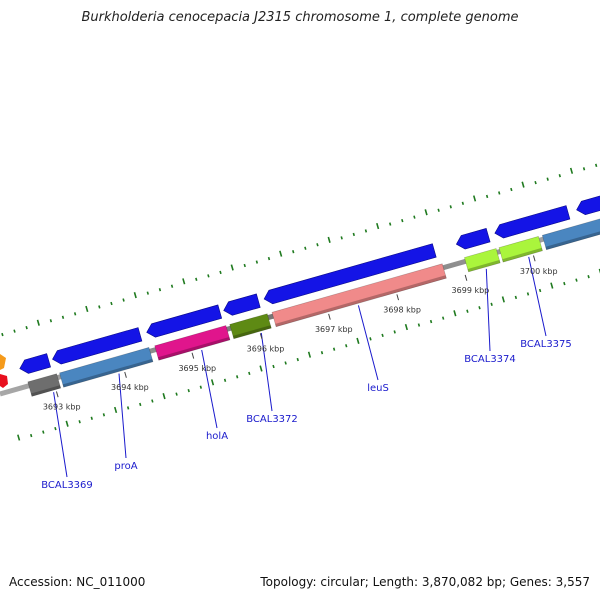  What do you see at coordinates (192, 343) in the screenshot?
I see `gene-block-hola` at bounding box center [192, 343].